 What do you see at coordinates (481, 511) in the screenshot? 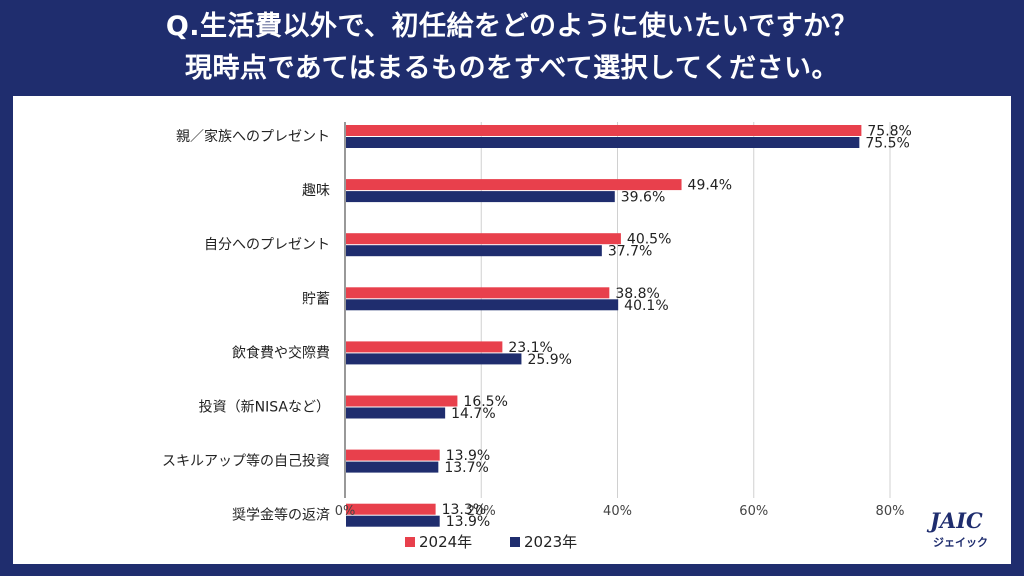
I see `x-tick-label: 20%` at bounding box center [481, 511].